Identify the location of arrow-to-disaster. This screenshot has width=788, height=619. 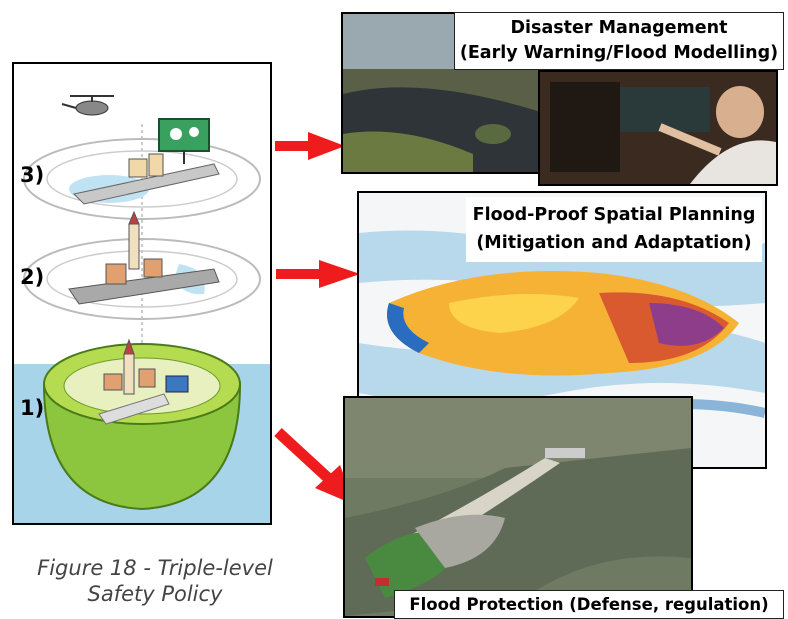
(310, 146).